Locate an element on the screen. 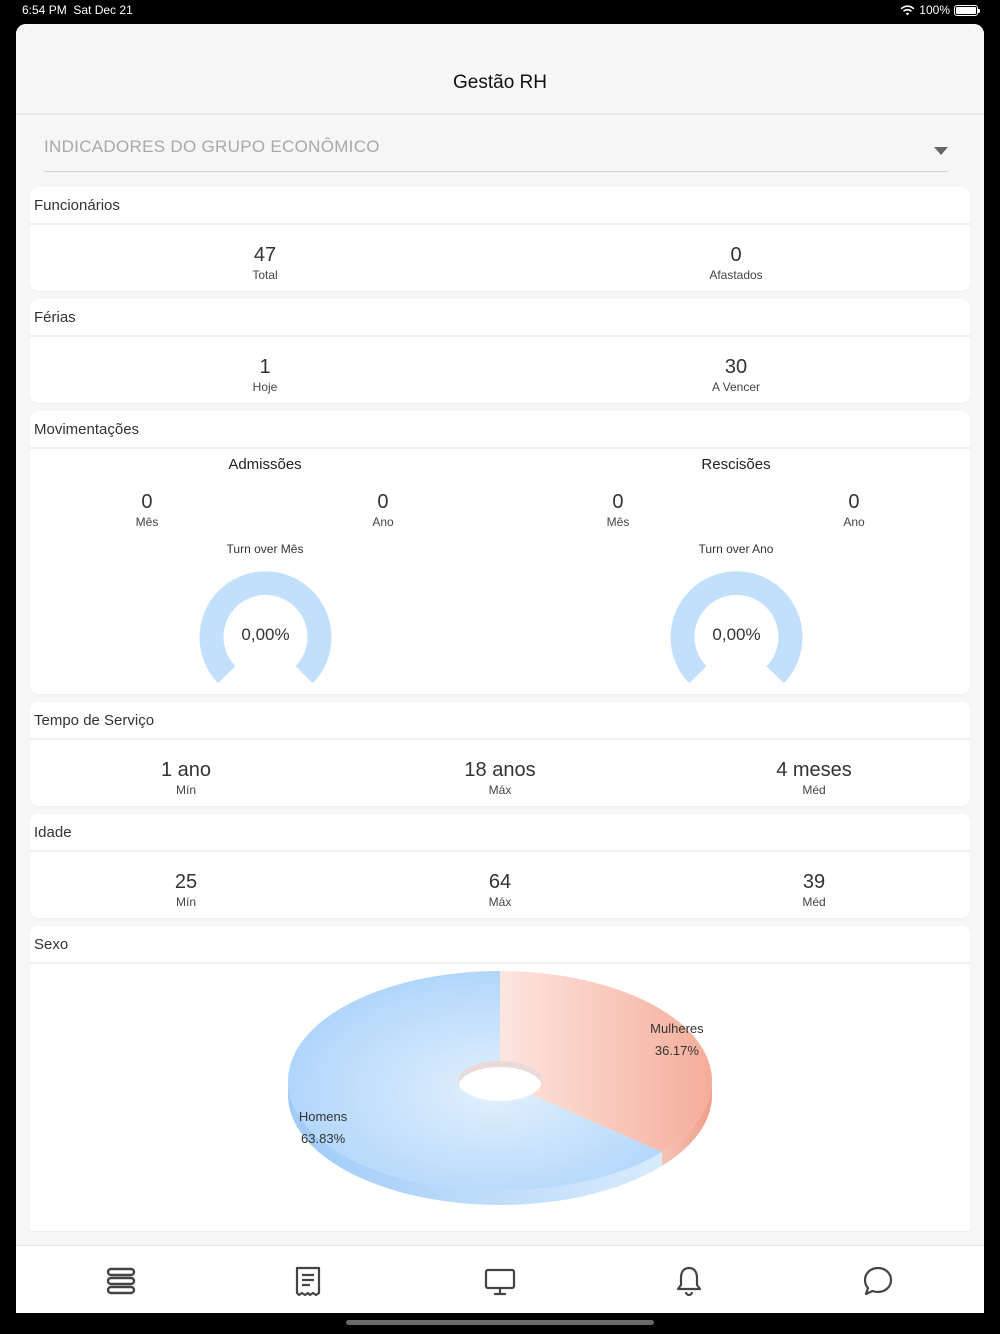 The height and width of the screenshot is (1334, 1000). stat-value: 64 is located at coordinates (500, 882).